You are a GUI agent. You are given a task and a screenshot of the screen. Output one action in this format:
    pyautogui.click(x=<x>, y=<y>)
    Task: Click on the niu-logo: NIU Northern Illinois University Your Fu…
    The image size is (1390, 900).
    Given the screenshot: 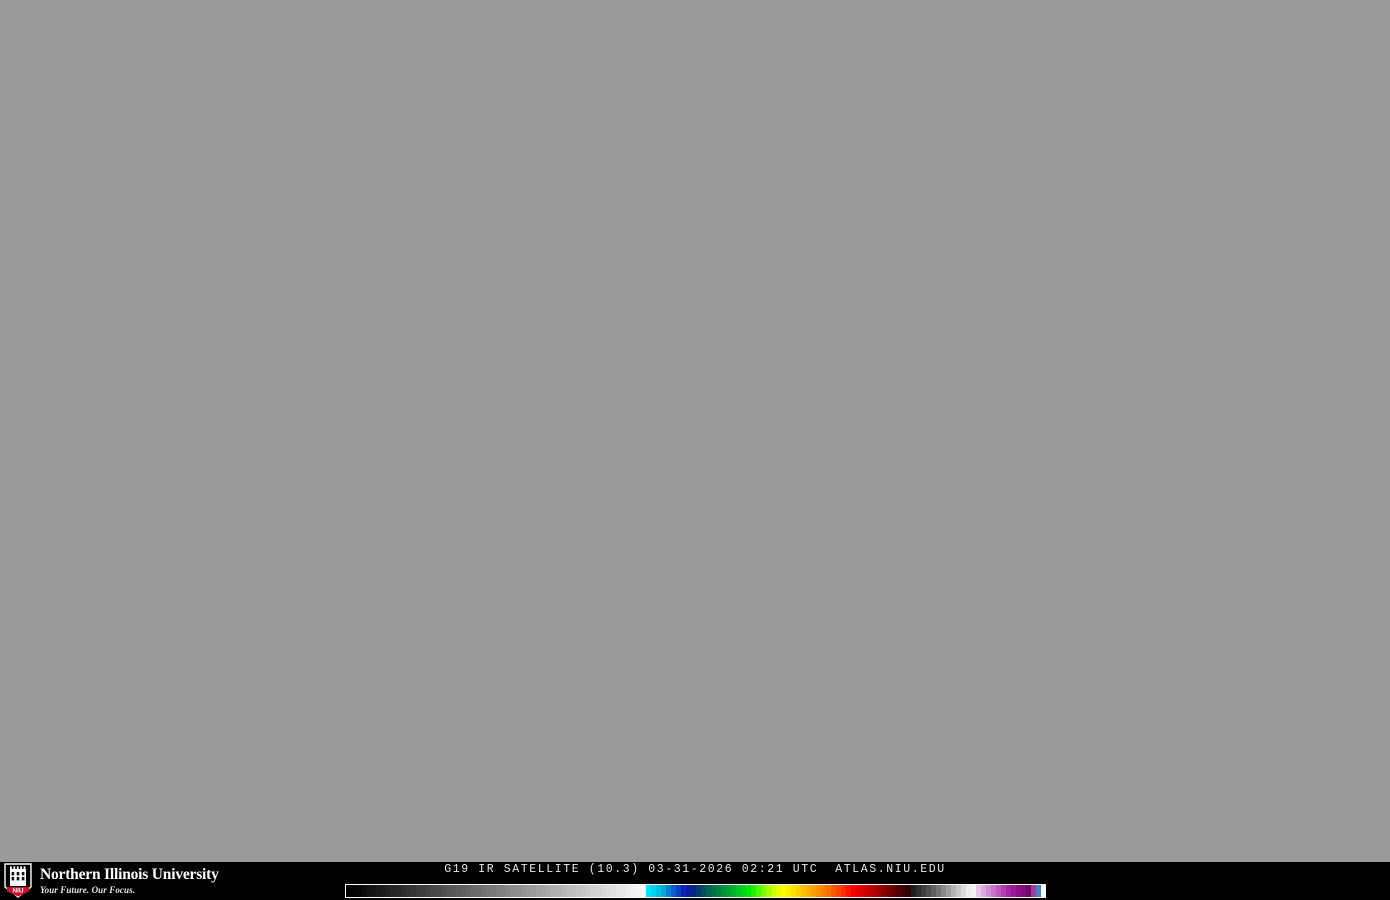 What is the action you would take?
    pyautogui.click(x=118, y=881)
    